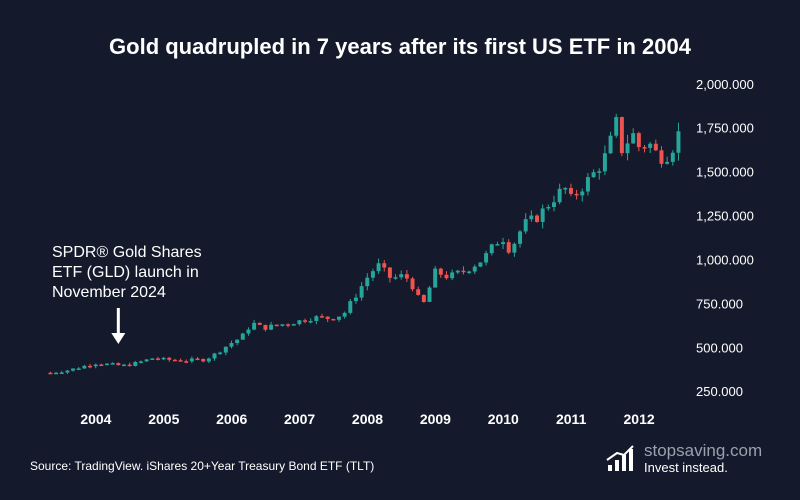 This screenshot has width=800, height=500. I want to click on brand-tagline: Invest instead., so click(686, 467).